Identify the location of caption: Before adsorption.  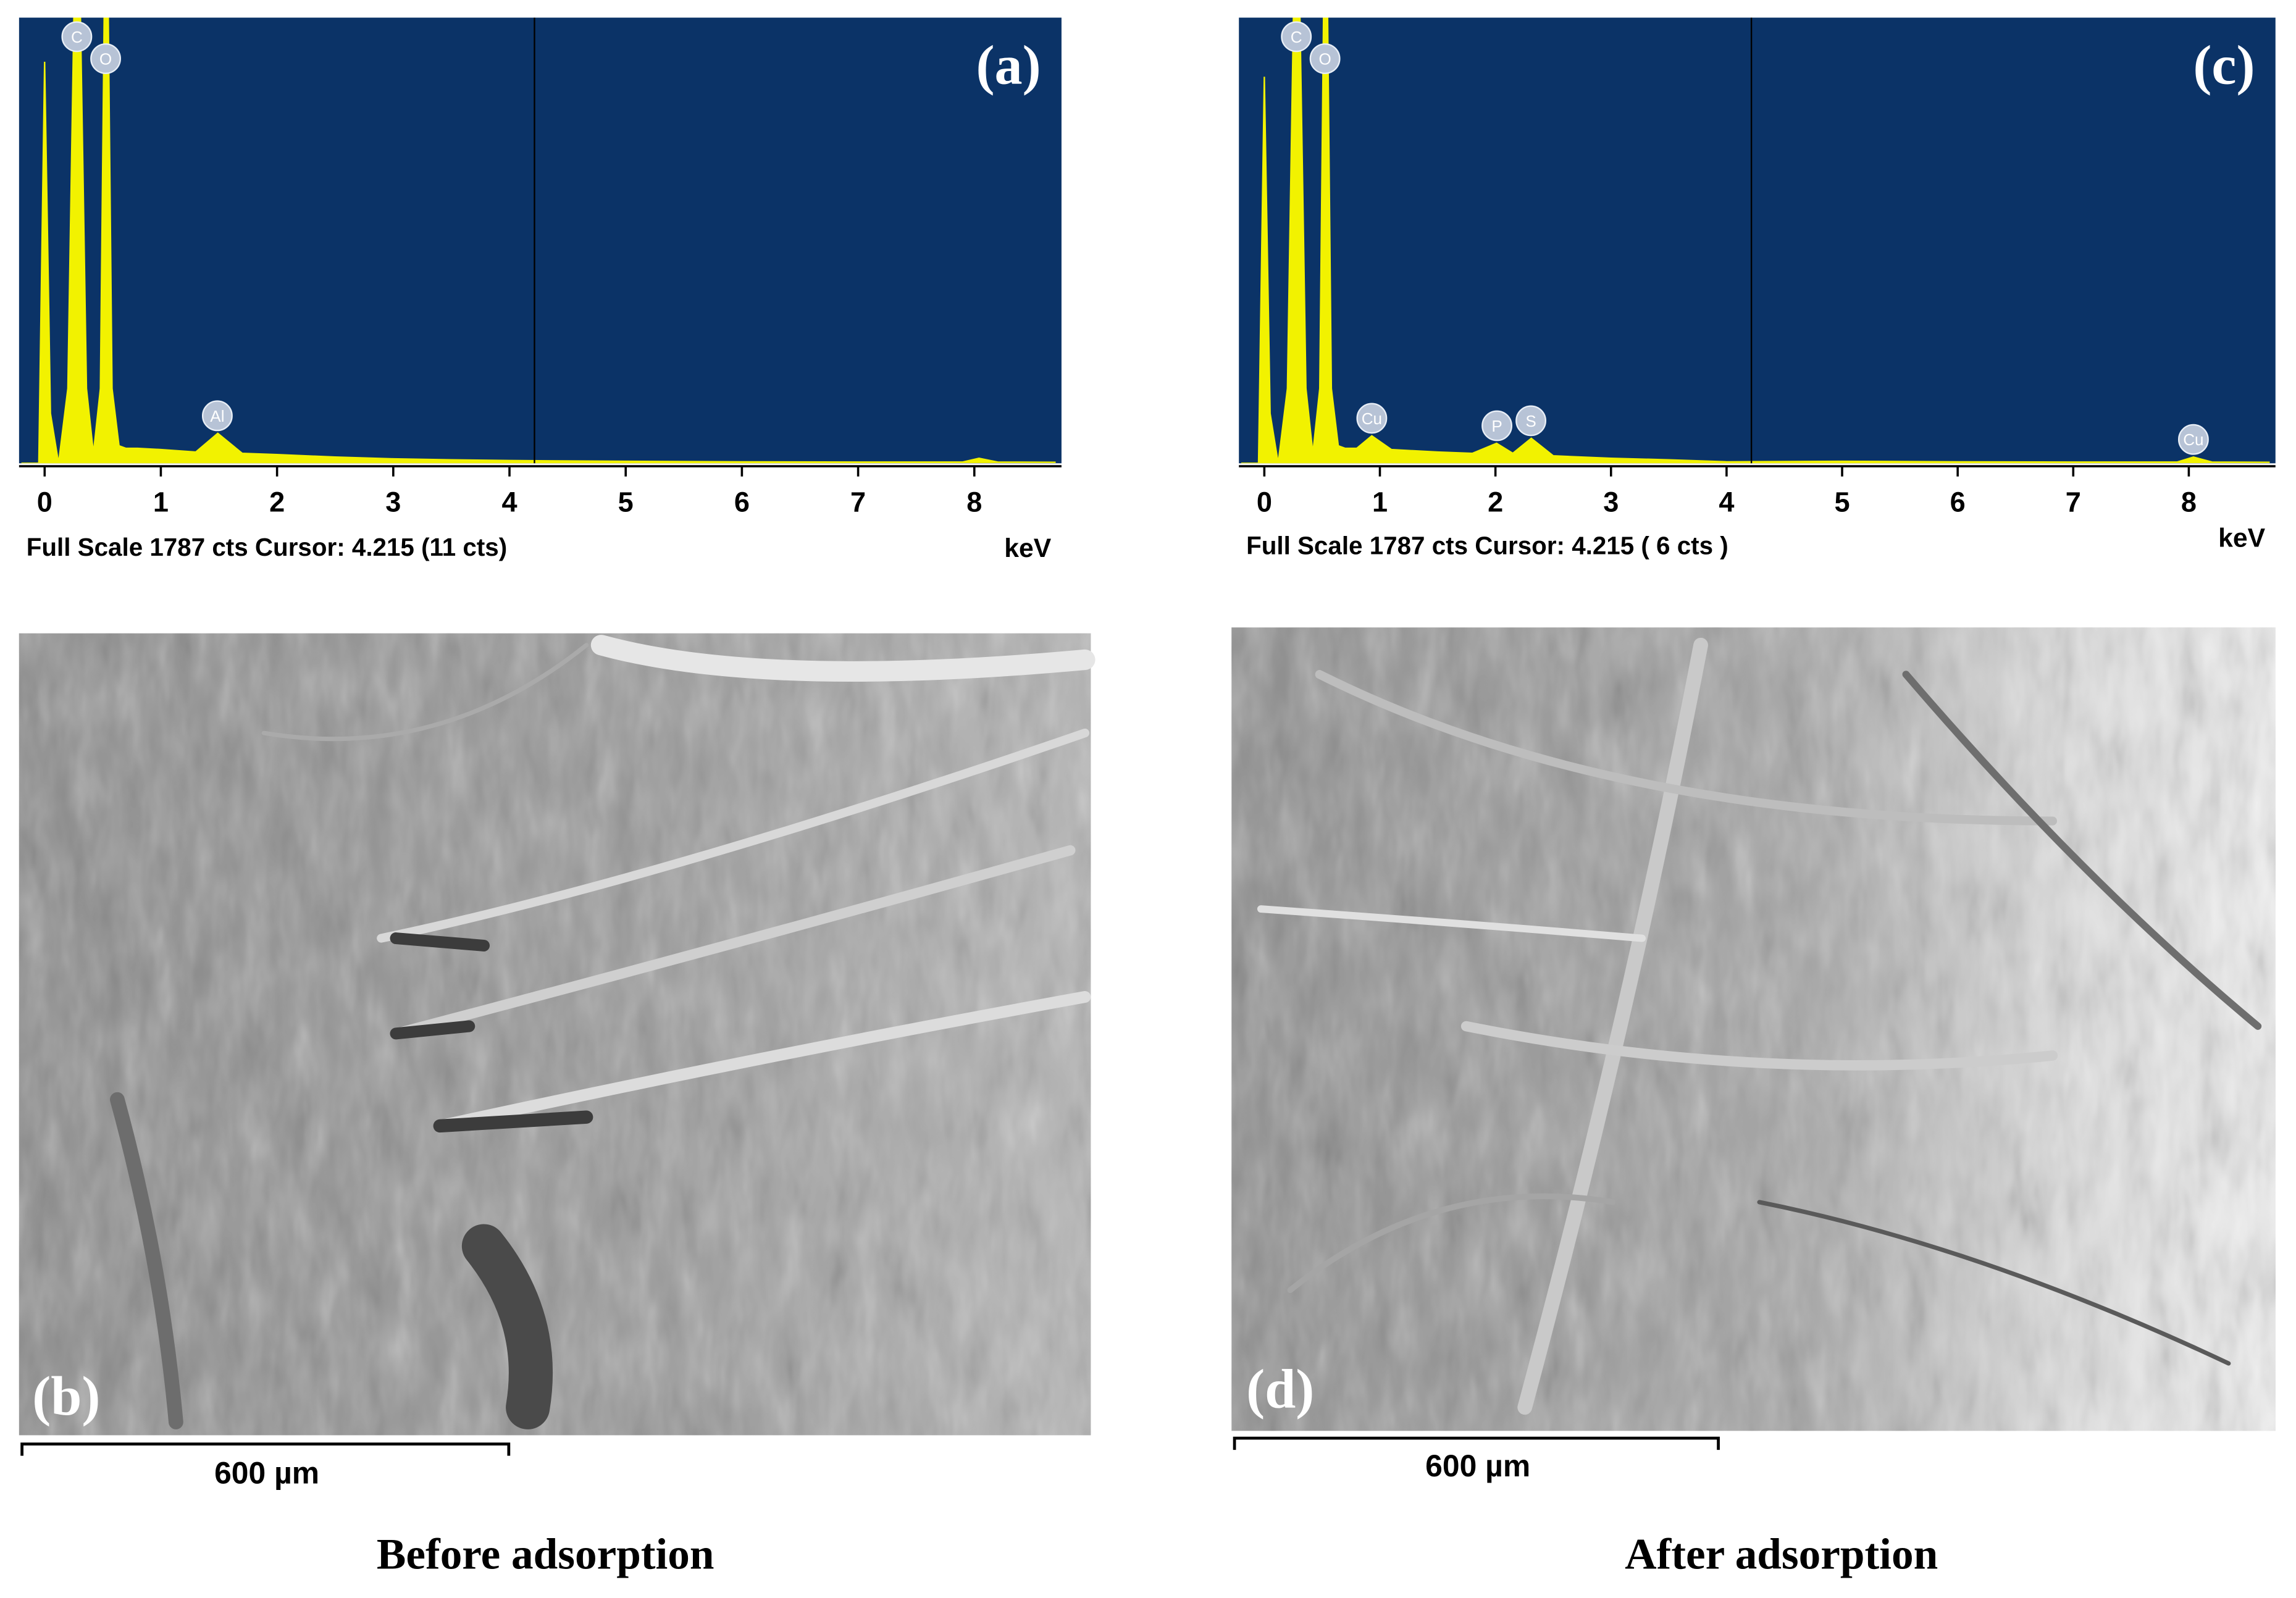
(546, 1554).